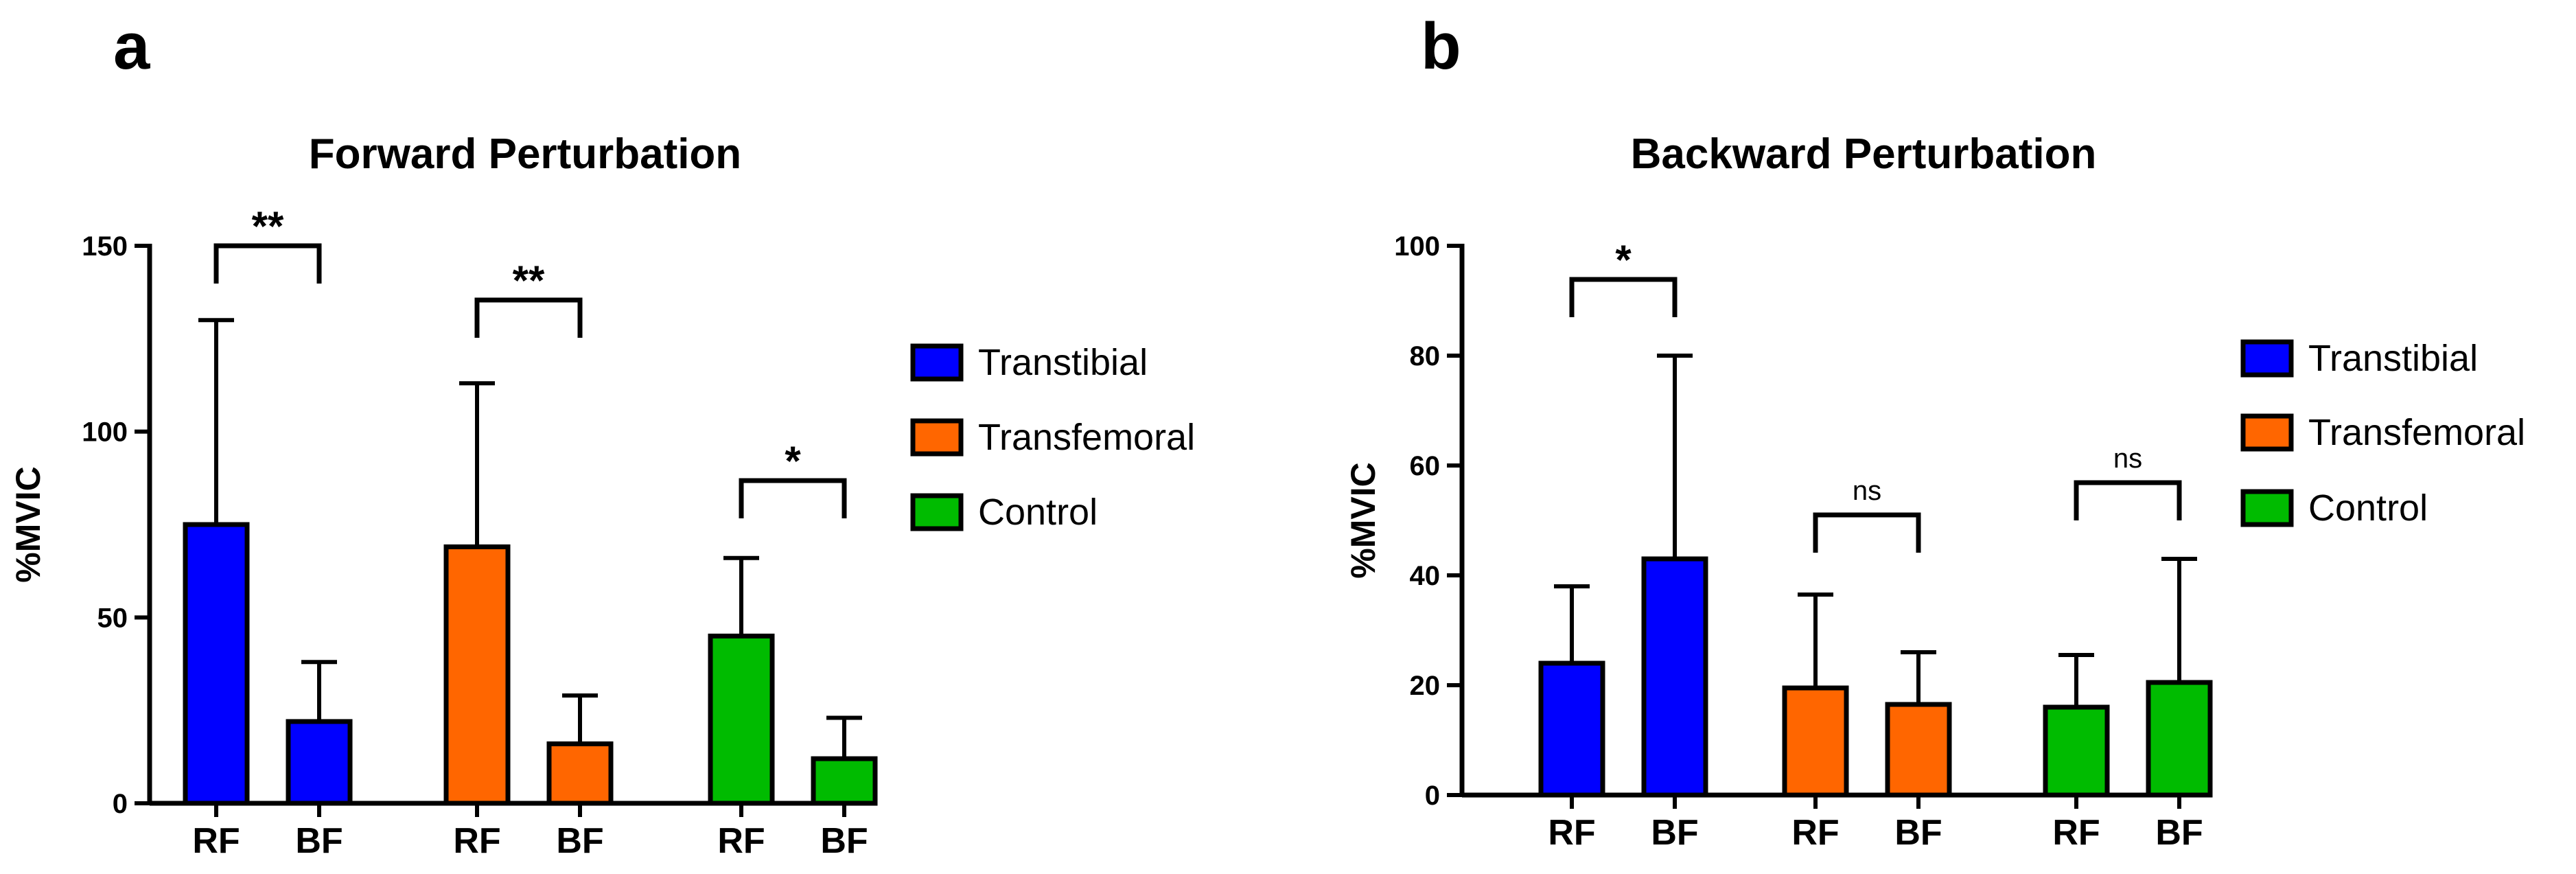 The width and height of the screenshot is (2576, 874). What do you see at coordinates (525, 154) in the screenshot?
I see `chart-title: Forward Perturbation` at bounding box center [525, 154].